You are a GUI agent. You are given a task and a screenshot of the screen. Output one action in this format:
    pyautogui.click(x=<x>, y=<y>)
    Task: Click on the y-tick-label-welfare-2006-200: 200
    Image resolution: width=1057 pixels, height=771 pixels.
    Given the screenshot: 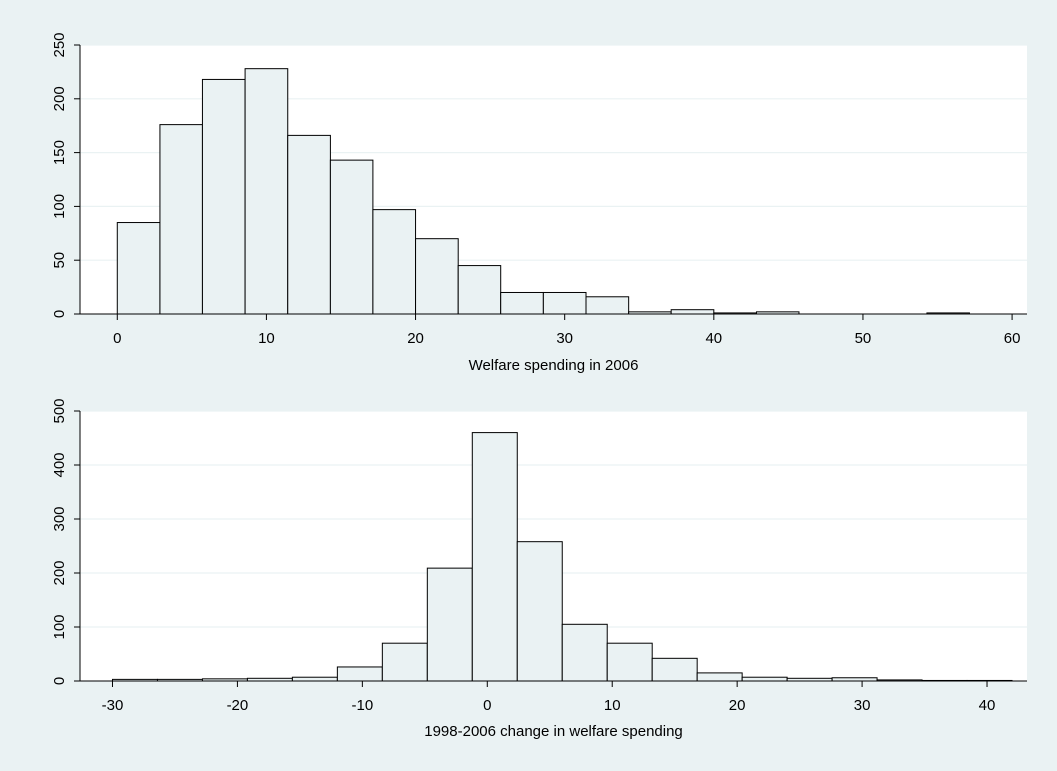 What is the action you would take?
    pyautogui.click(x=59, y=98)
    